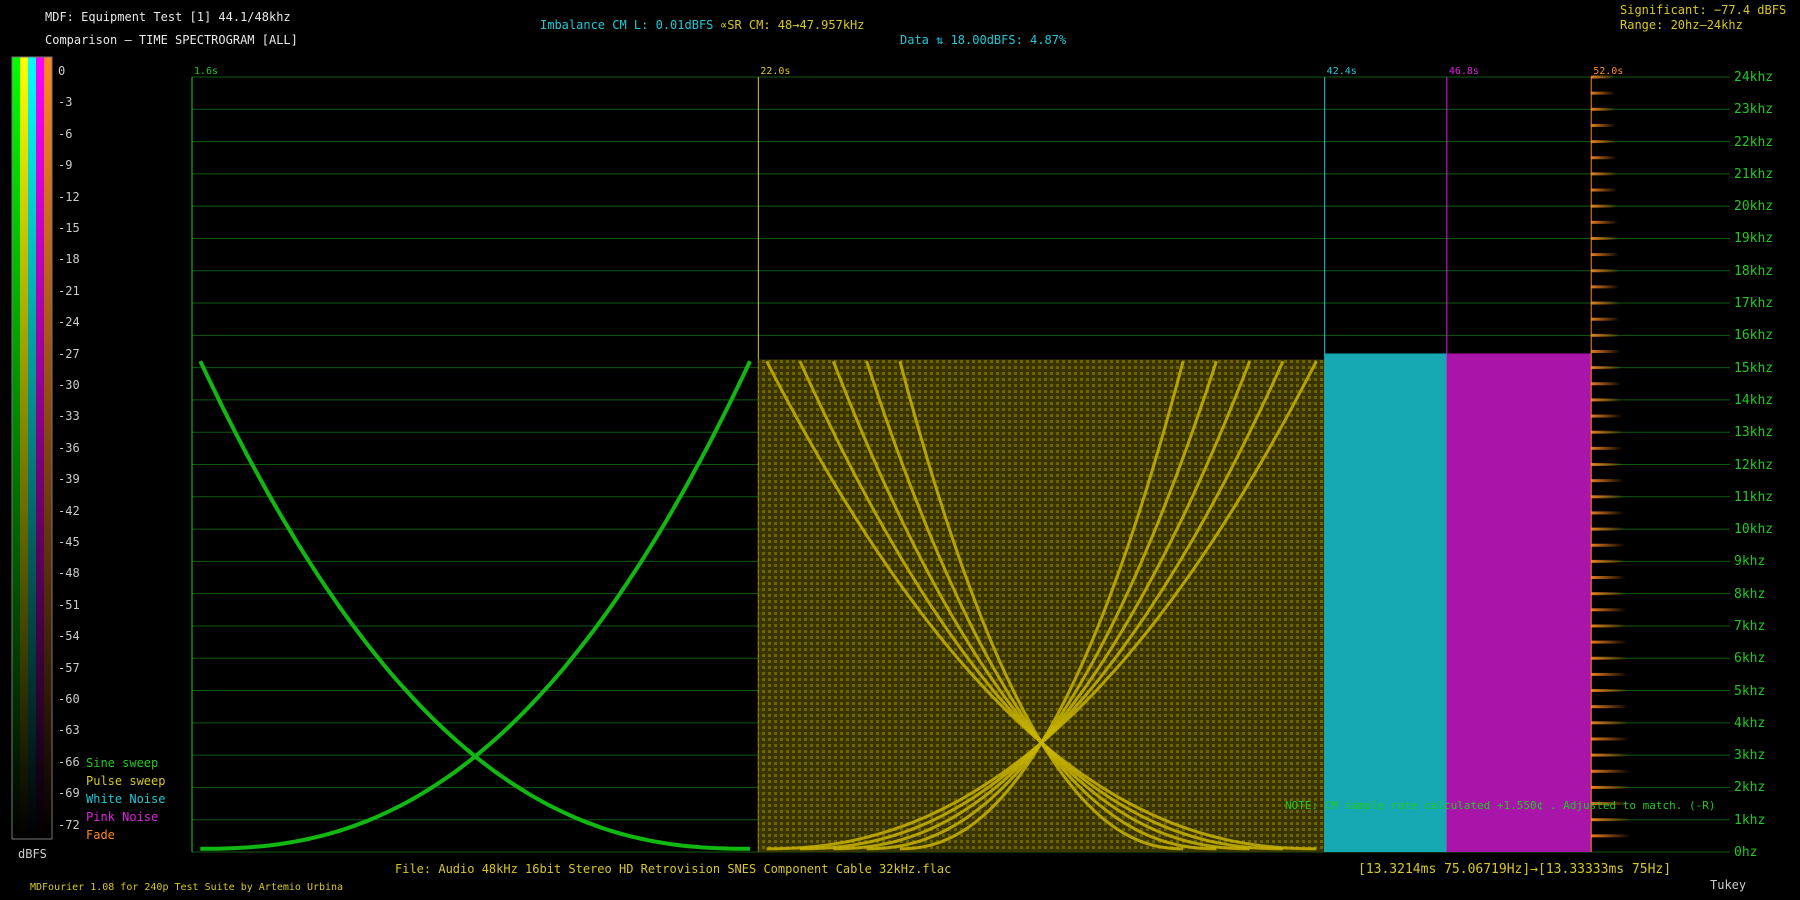 The height and width of the screenshot is (900, 1800). I want to click on scale-tick-label: -51, so click(69, 604).